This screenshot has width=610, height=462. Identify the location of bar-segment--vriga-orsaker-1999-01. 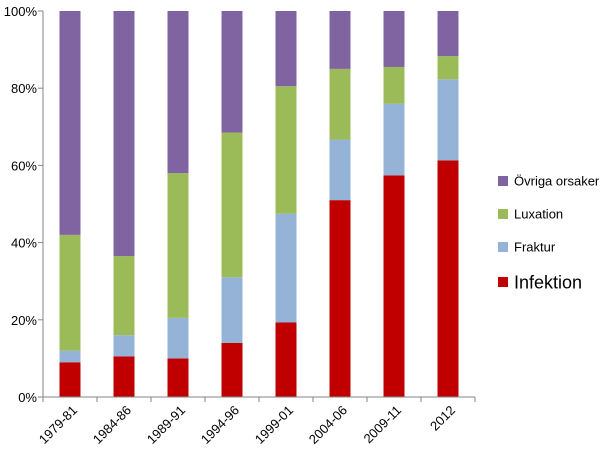
(286, 49).